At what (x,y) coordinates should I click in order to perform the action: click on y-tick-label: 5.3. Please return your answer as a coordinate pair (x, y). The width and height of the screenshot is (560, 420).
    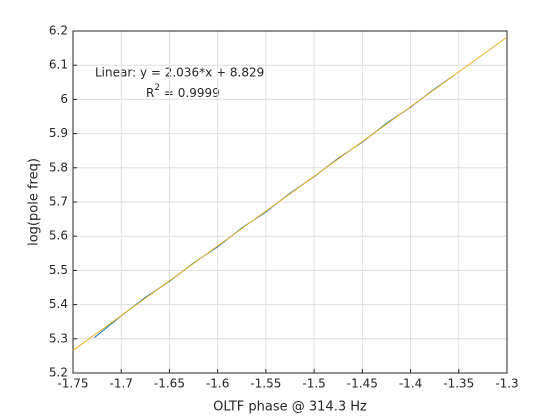
    Looking at the image, I should click on (58, 338).